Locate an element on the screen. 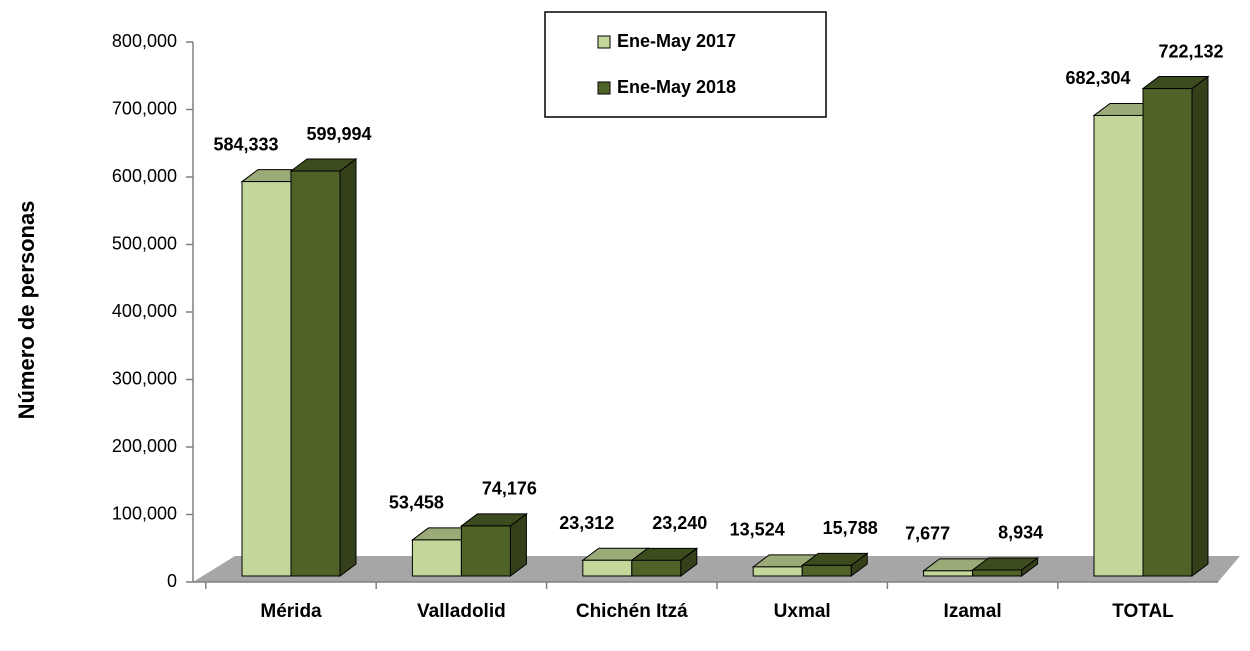  legend-box is located at coordinates (685, 64).